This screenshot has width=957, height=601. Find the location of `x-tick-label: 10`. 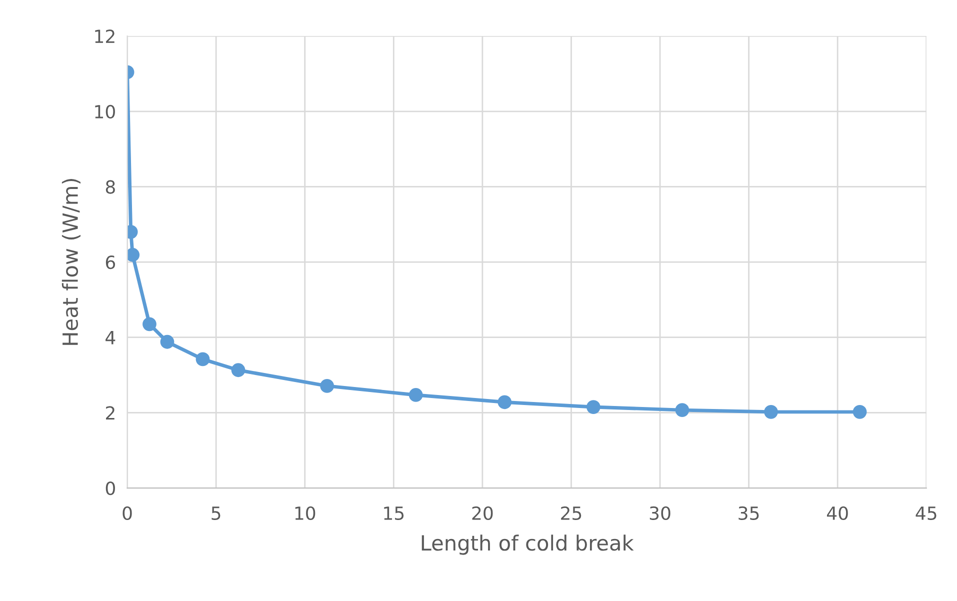

x-tick-label: 10 is located at coordinates (305, 513).